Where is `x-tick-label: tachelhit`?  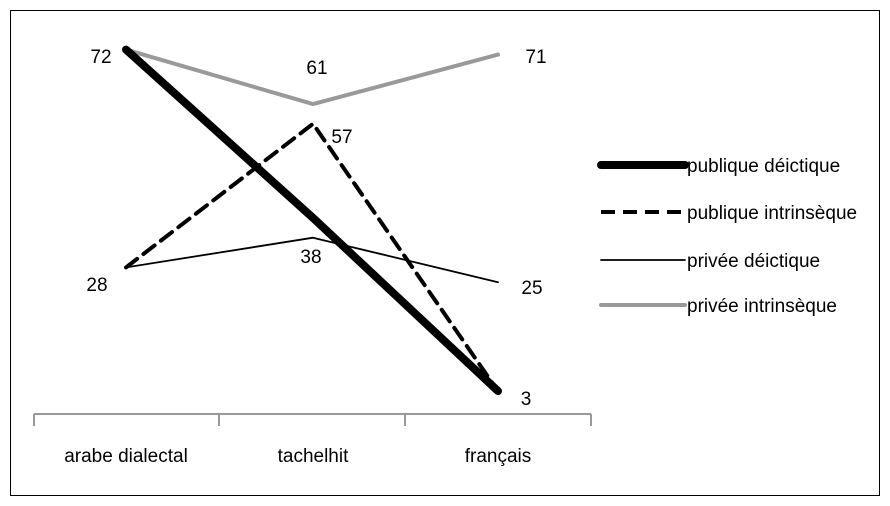 x-tick-label: tachelhit is located at coordinates (313, 456).